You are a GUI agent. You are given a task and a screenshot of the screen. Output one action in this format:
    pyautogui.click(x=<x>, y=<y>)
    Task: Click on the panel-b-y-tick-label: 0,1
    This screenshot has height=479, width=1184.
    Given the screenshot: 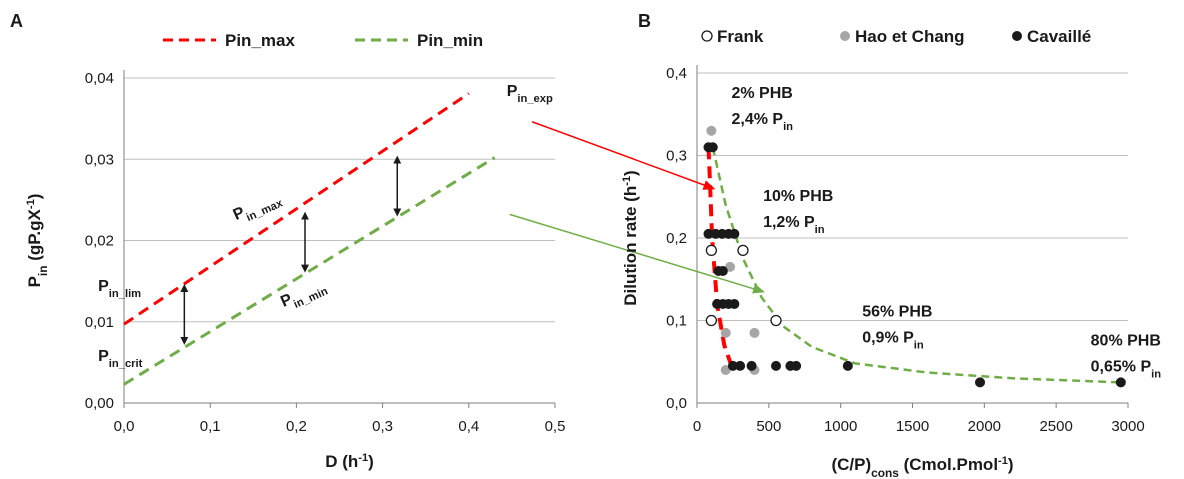 What is the action you would take?
    pyautogui.click(x=676, y=321)
    